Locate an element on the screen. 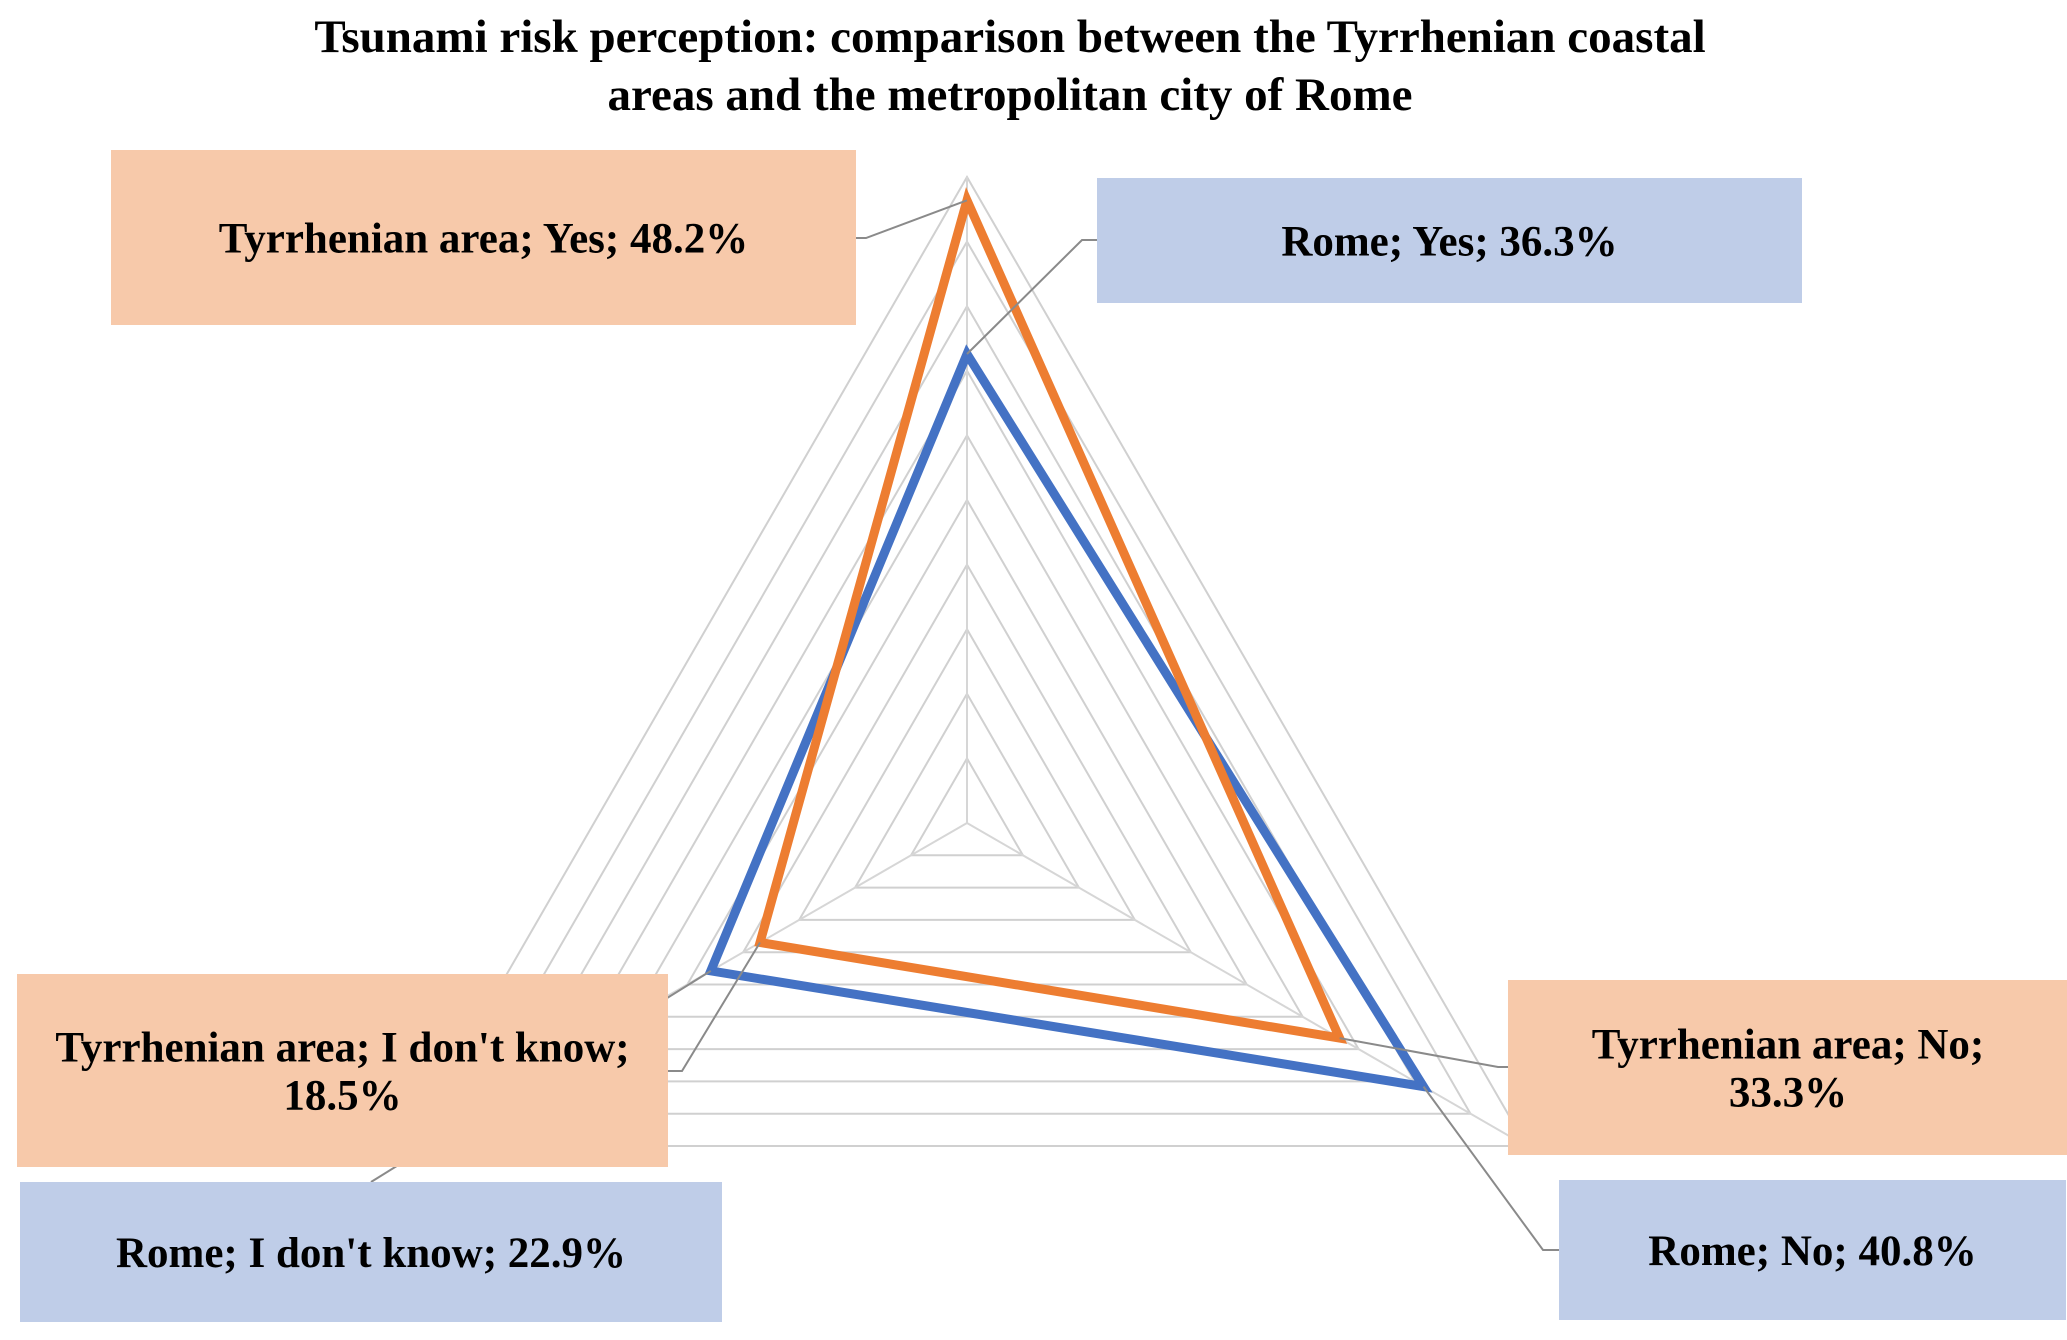  data-label-rome-i-don-t-know: Rome; I don't know; 22.9% is located at coordinates (371, 1253).